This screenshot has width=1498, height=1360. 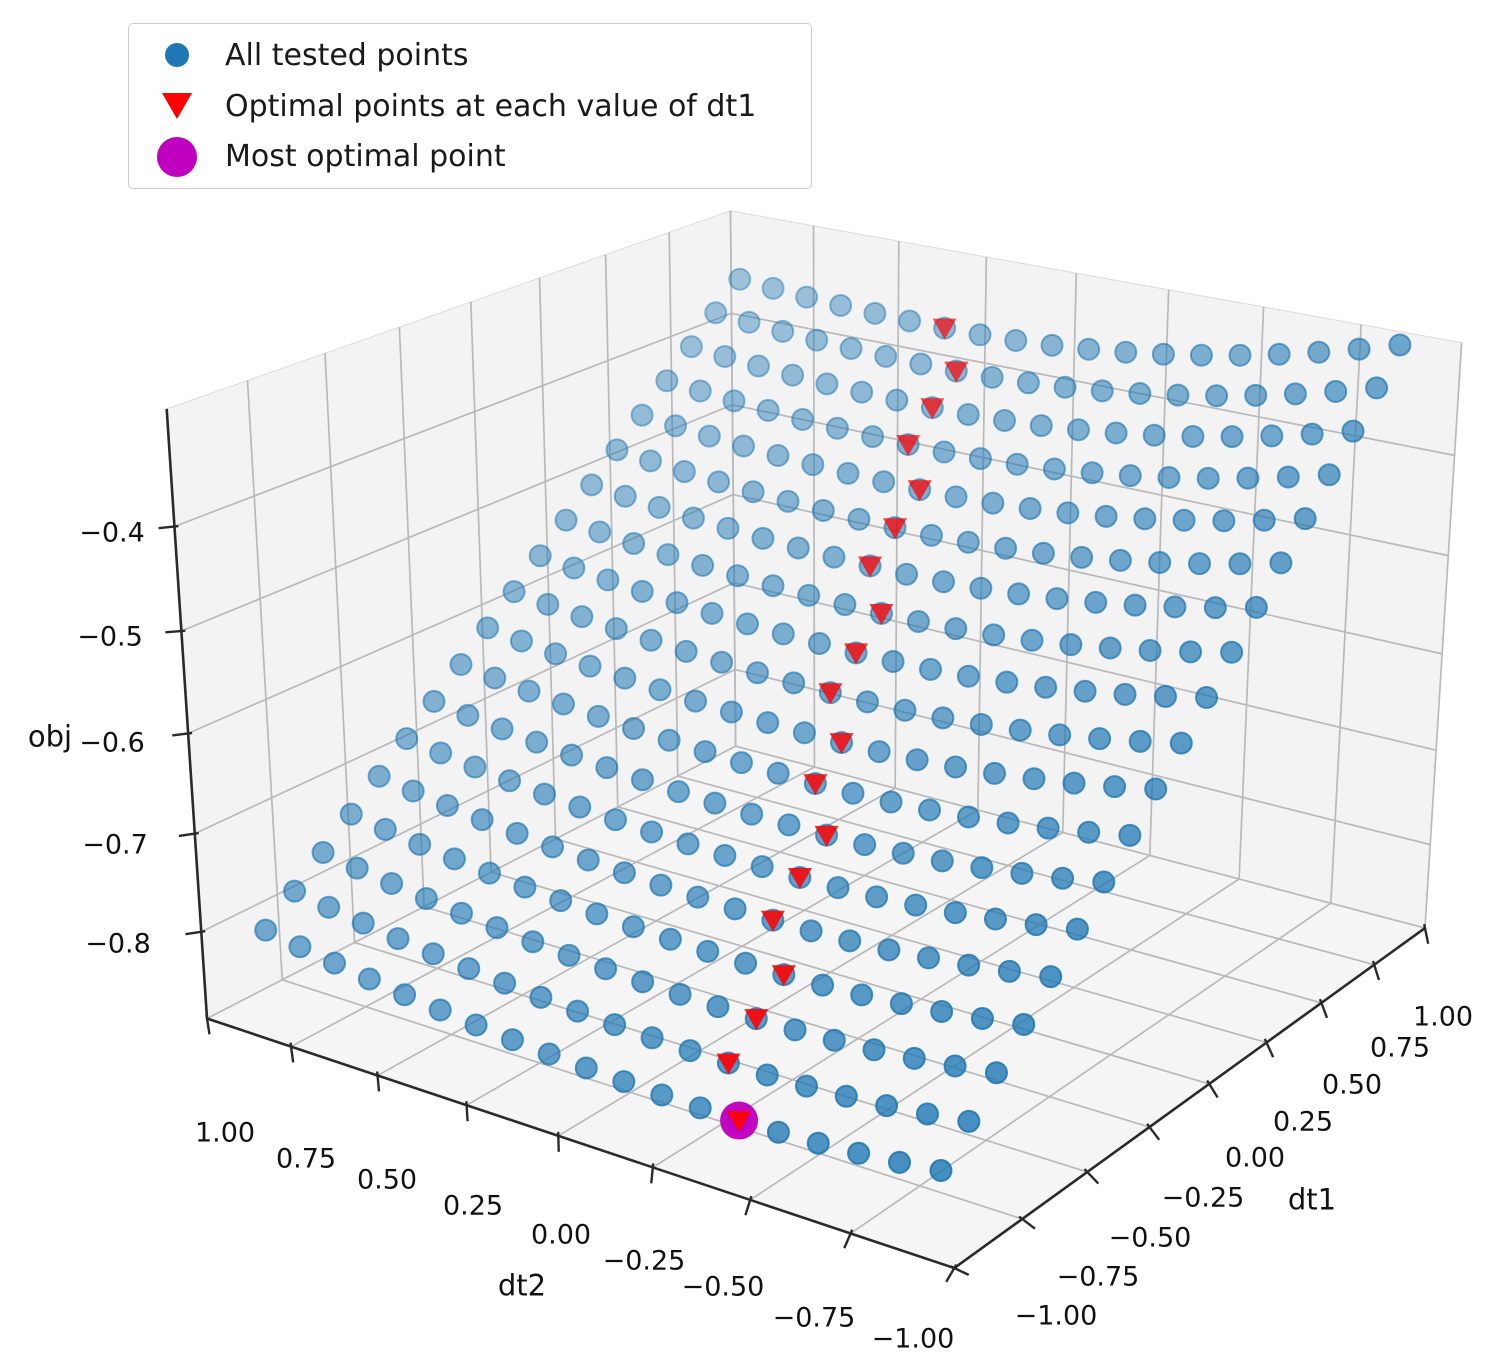 I want to click on tick-label: 0.25, so click(x=473, y=1206).